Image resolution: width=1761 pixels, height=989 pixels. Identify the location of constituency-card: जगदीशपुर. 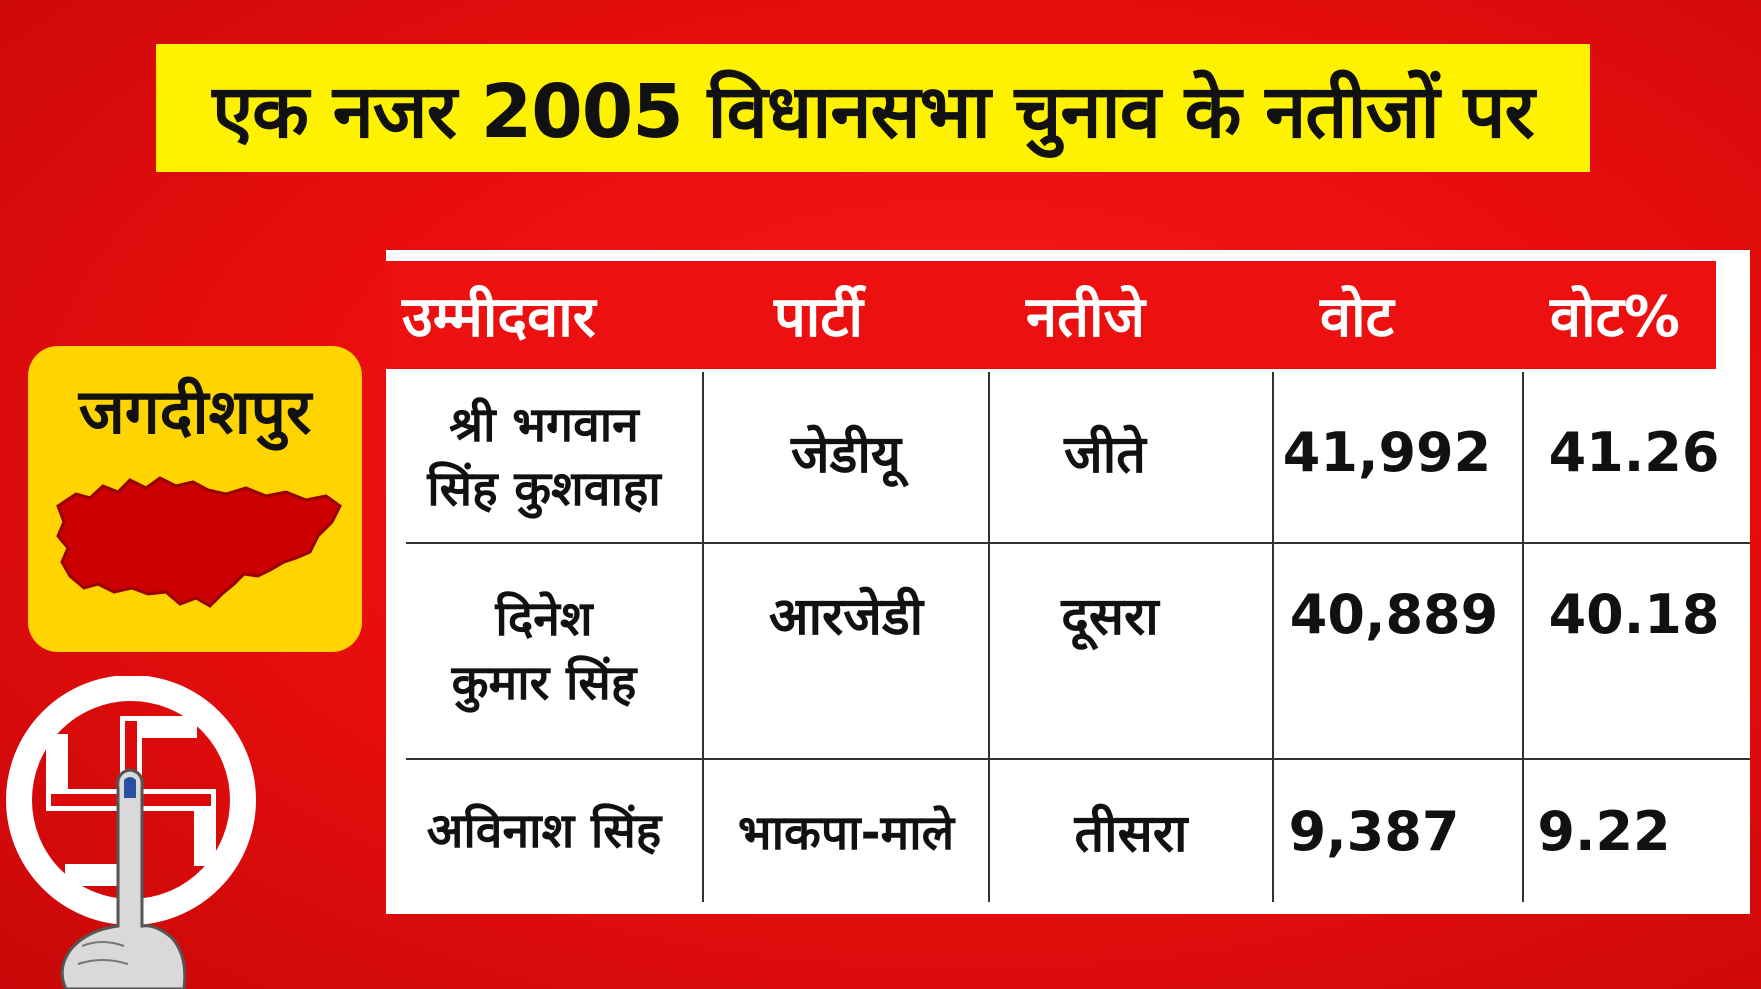
(195, 499).